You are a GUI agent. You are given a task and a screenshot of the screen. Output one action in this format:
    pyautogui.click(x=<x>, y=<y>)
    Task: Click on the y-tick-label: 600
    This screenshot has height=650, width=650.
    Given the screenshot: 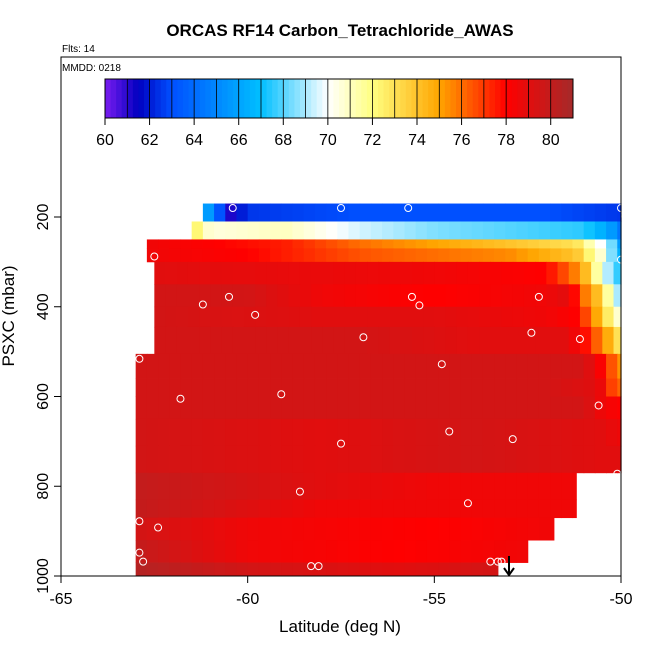 What is the action you would take?
    pyautogui.click(x=43, y=396)
    